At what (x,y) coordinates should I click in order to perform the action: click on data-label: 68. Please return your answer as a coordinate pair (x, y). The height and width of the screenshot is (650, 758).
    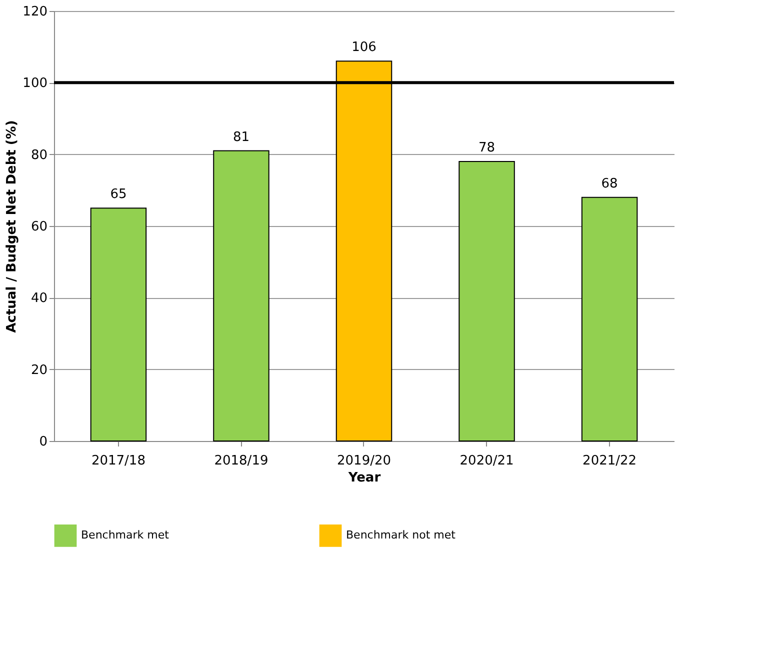
    Looking at the image, I should click on (609, 184).